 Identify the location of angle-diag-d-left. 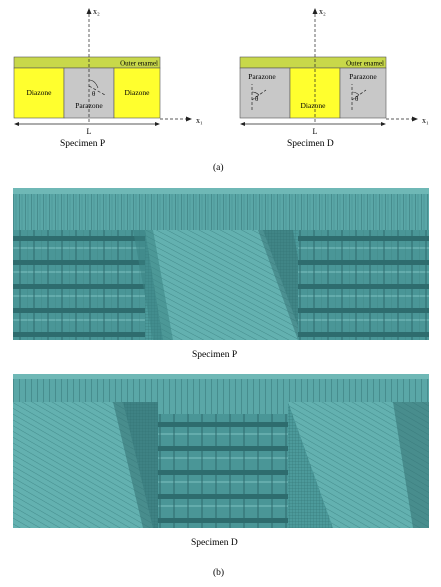
(259, 95).